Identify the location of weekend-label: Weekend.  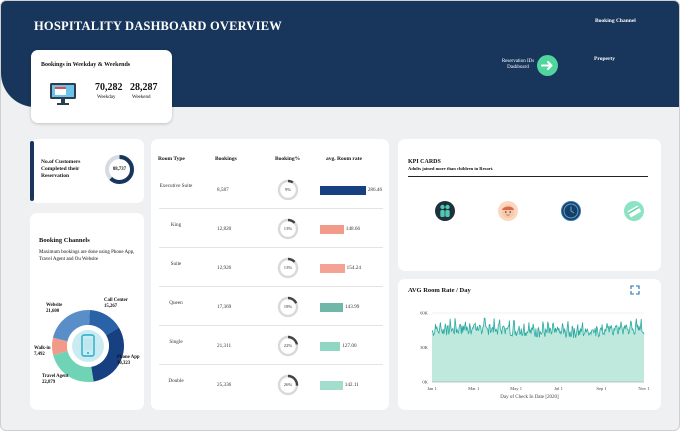
(141, 97).